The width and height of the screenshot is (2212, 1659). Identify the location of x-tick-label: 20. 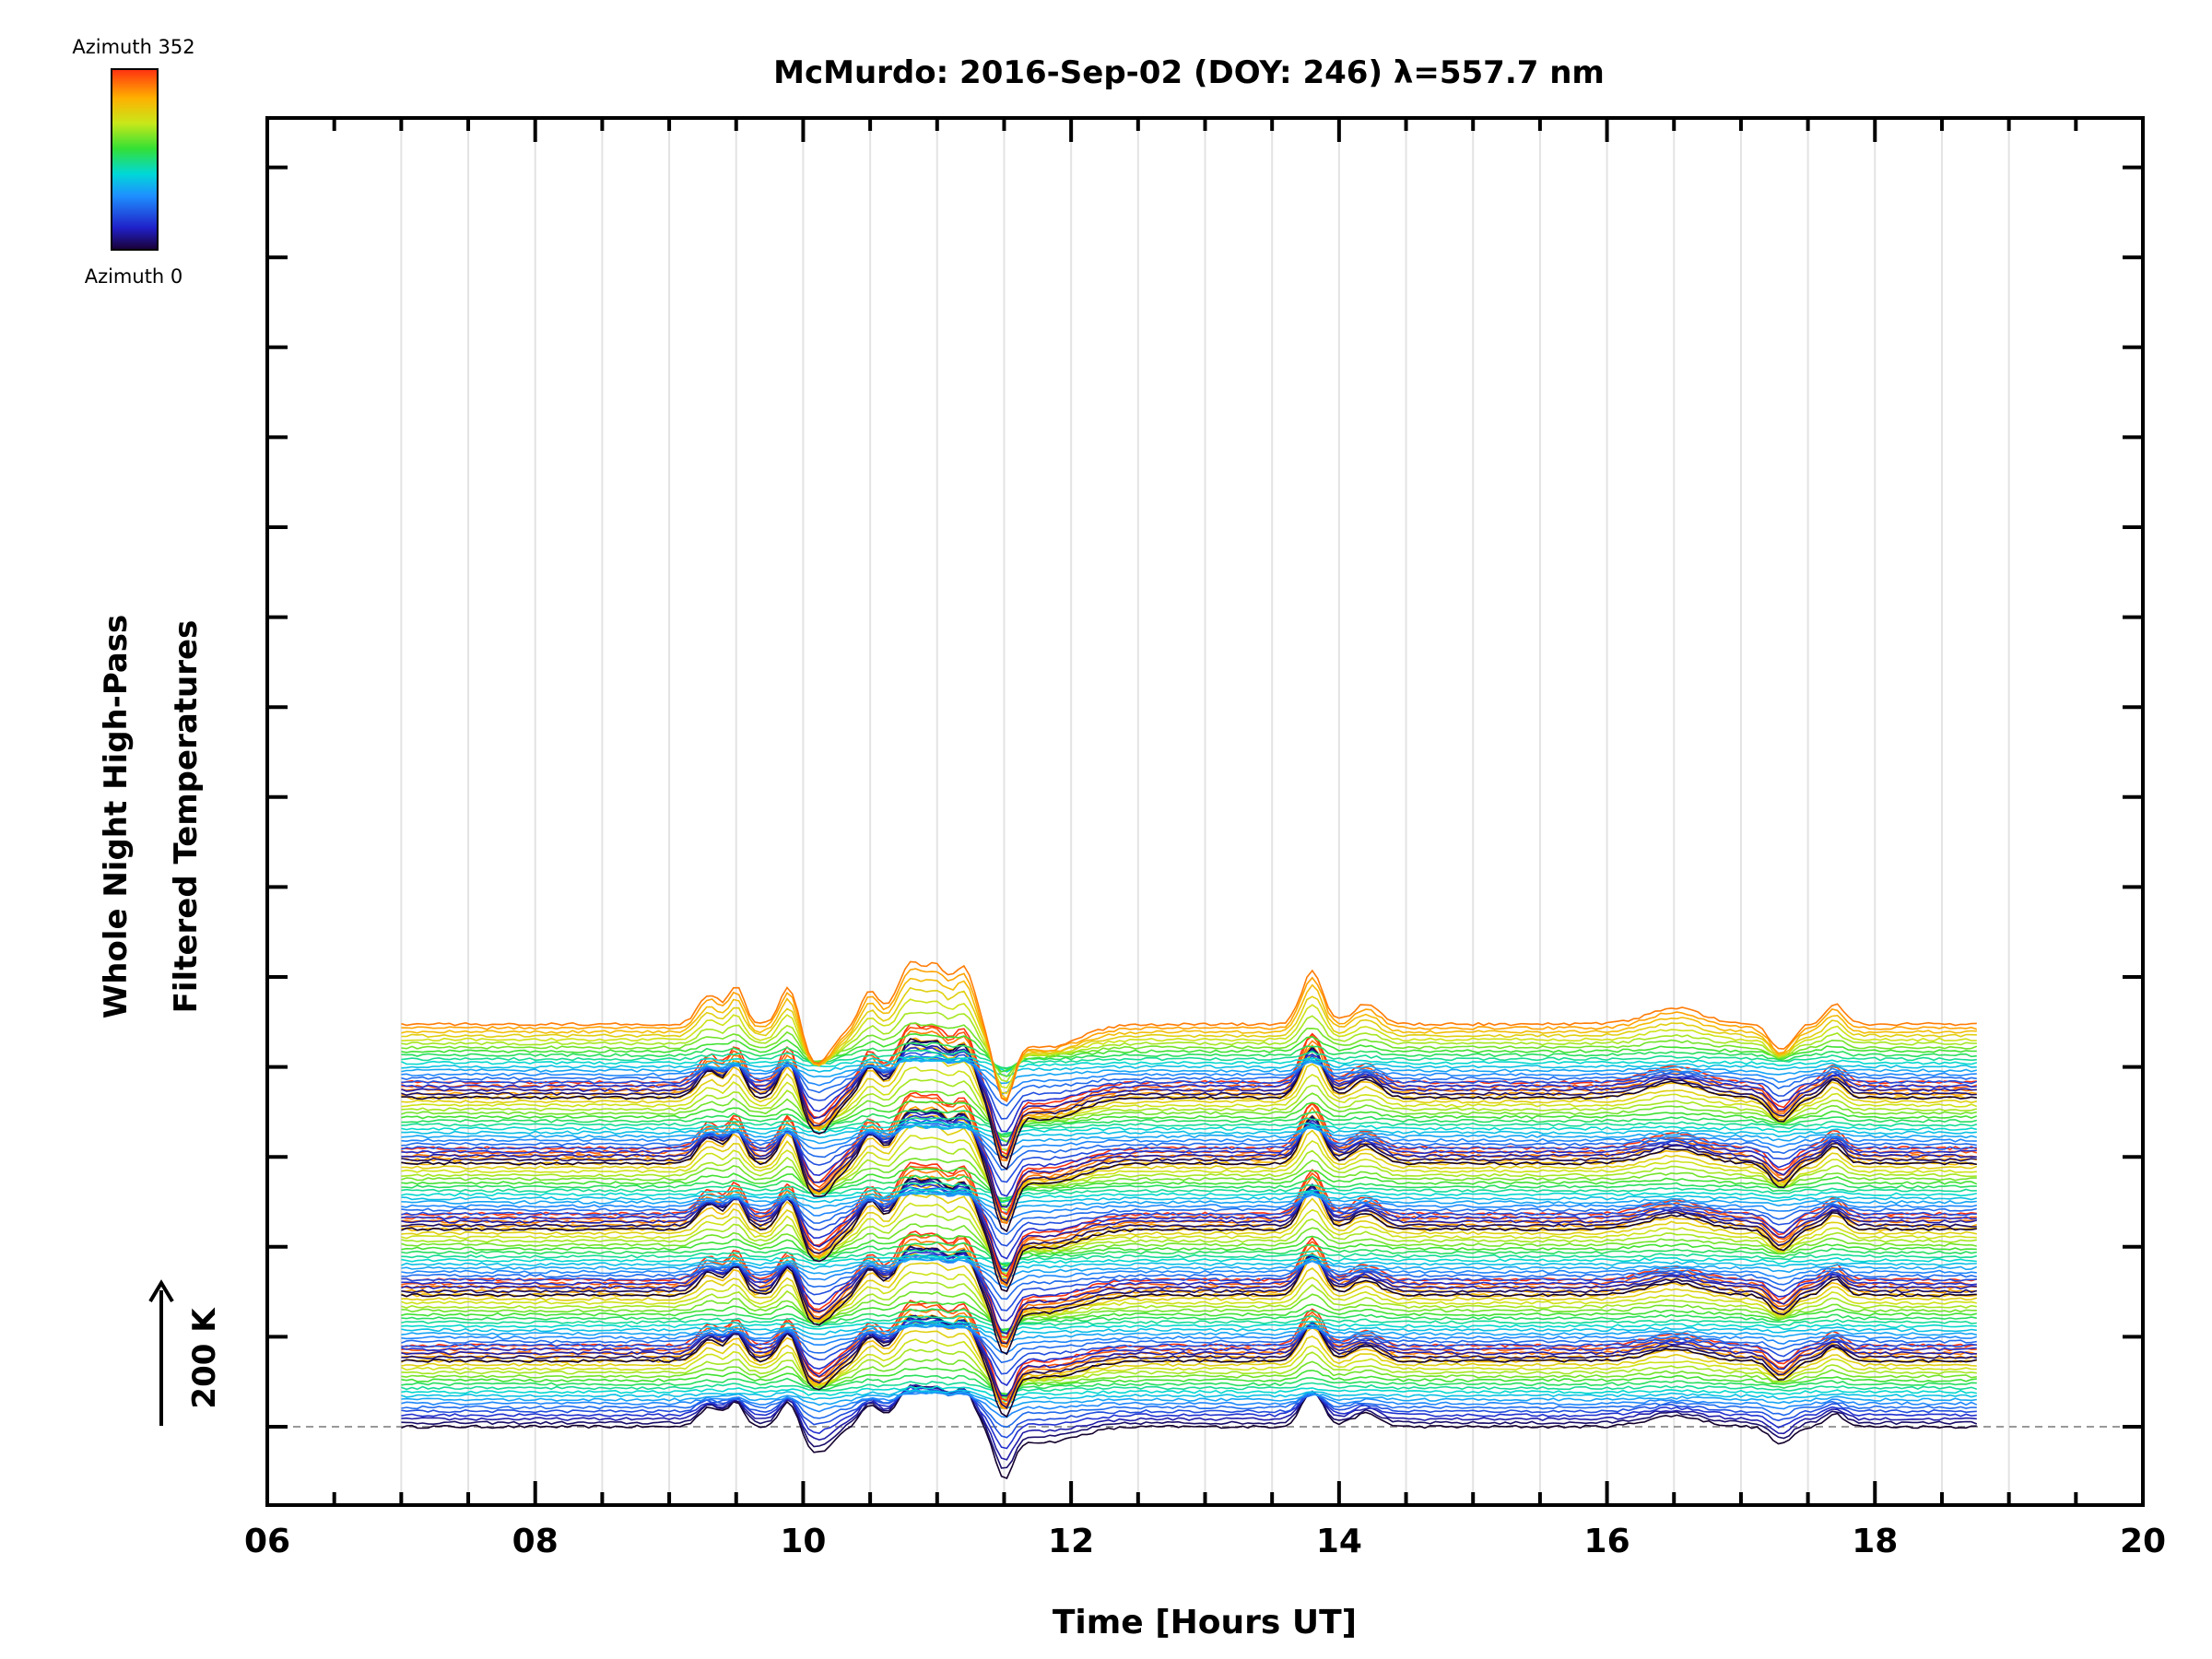
(2143, 1541).